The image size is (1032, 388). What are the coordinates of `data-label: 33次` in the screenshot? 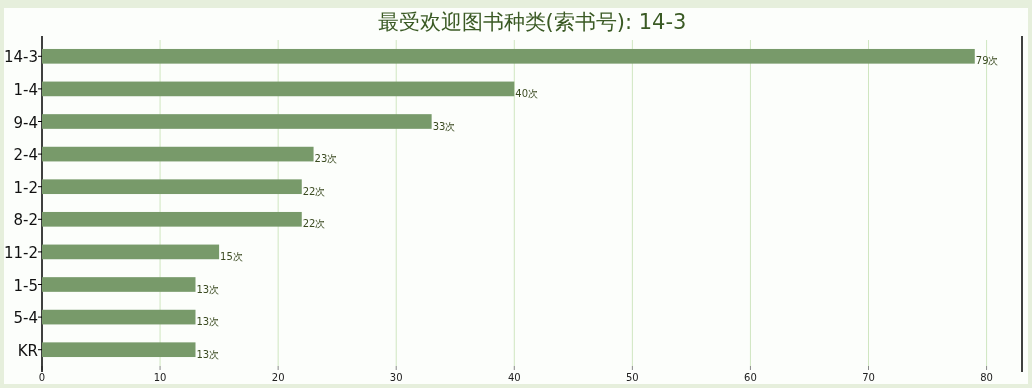 It's located at (444, 126).